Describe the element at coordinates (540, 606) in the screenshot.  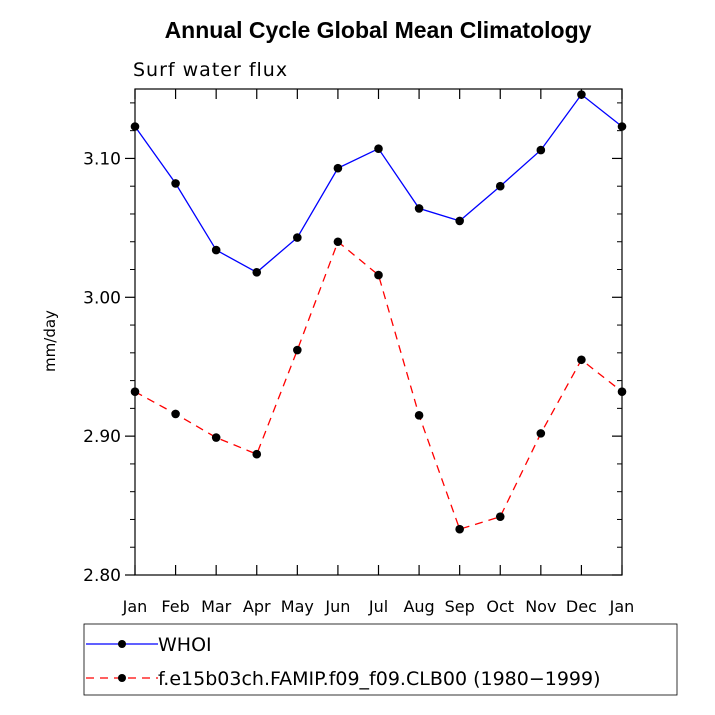
I see `x-tick-label: Nov` at that location.